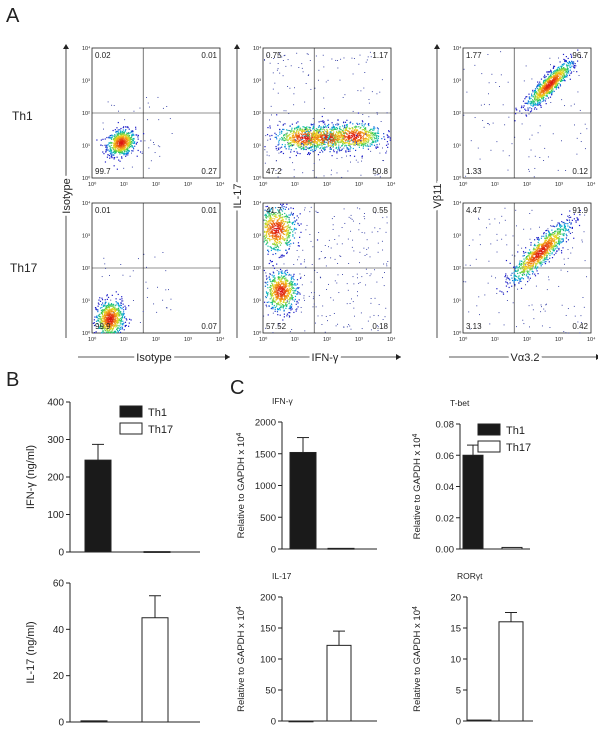  What do you see at coordinates (380, 326) in the screenshot?
I see `quadrant-value-lr: 0.18` at bounding box center [380, 326].